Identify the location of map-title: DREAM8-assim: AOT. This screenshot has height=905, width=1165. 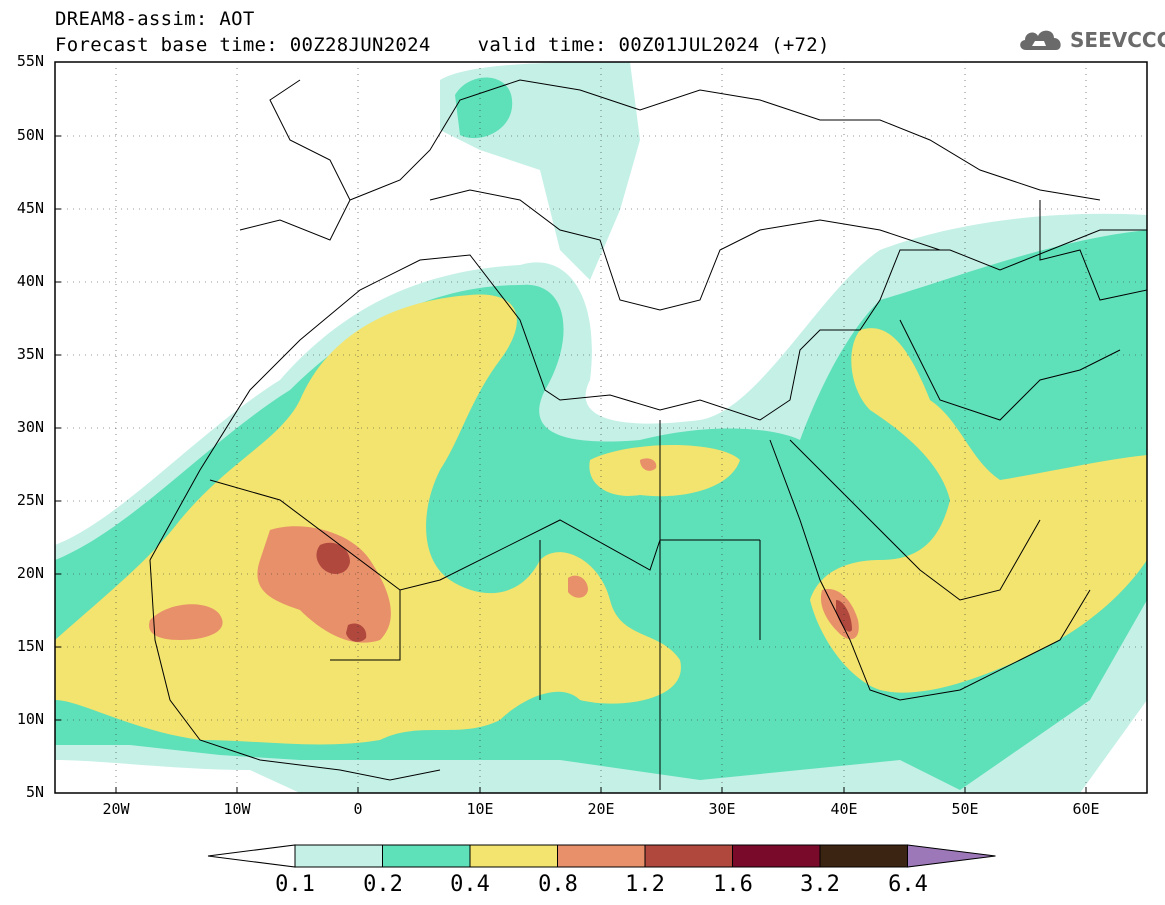
(155, 19).